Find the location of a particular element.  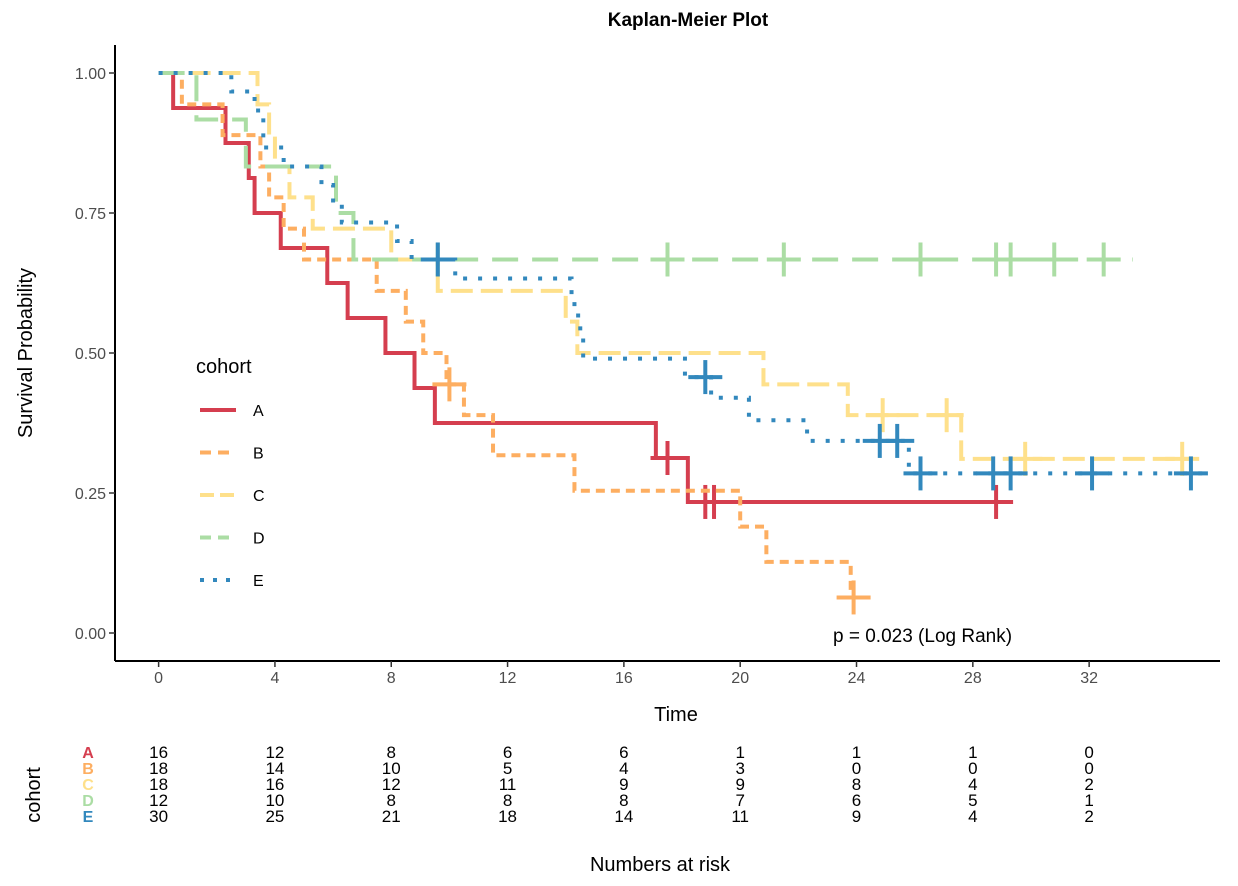

risk-count-D-32: 1 is located at coordinates (1088, 800).